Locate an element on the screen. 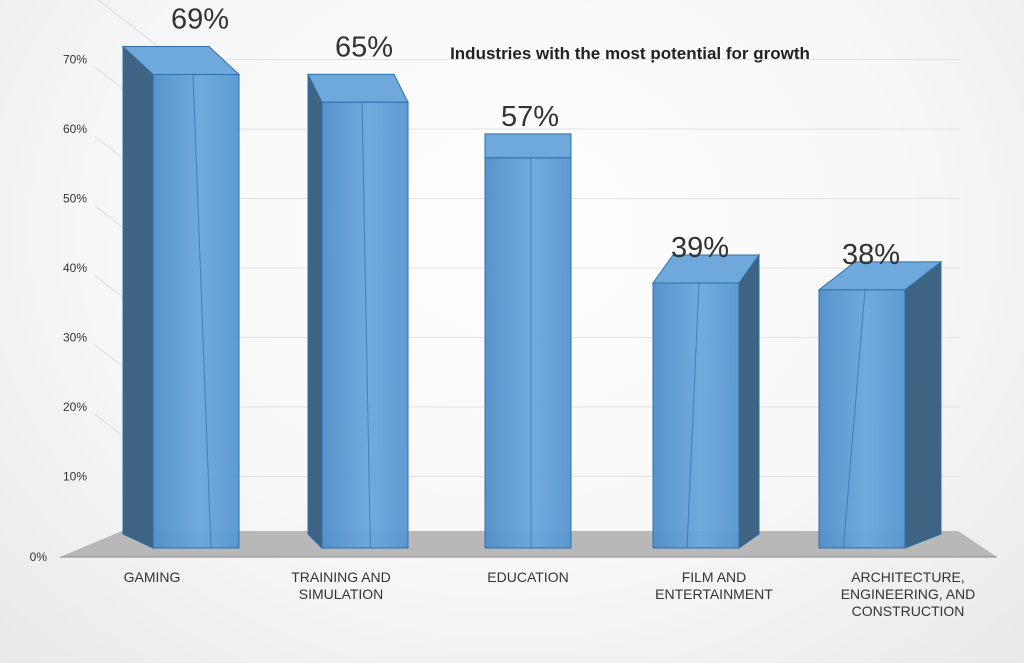 This screenshot has width=1024, height=663. x-tick-label: EDUCATION is located at coordinates (527, 577).